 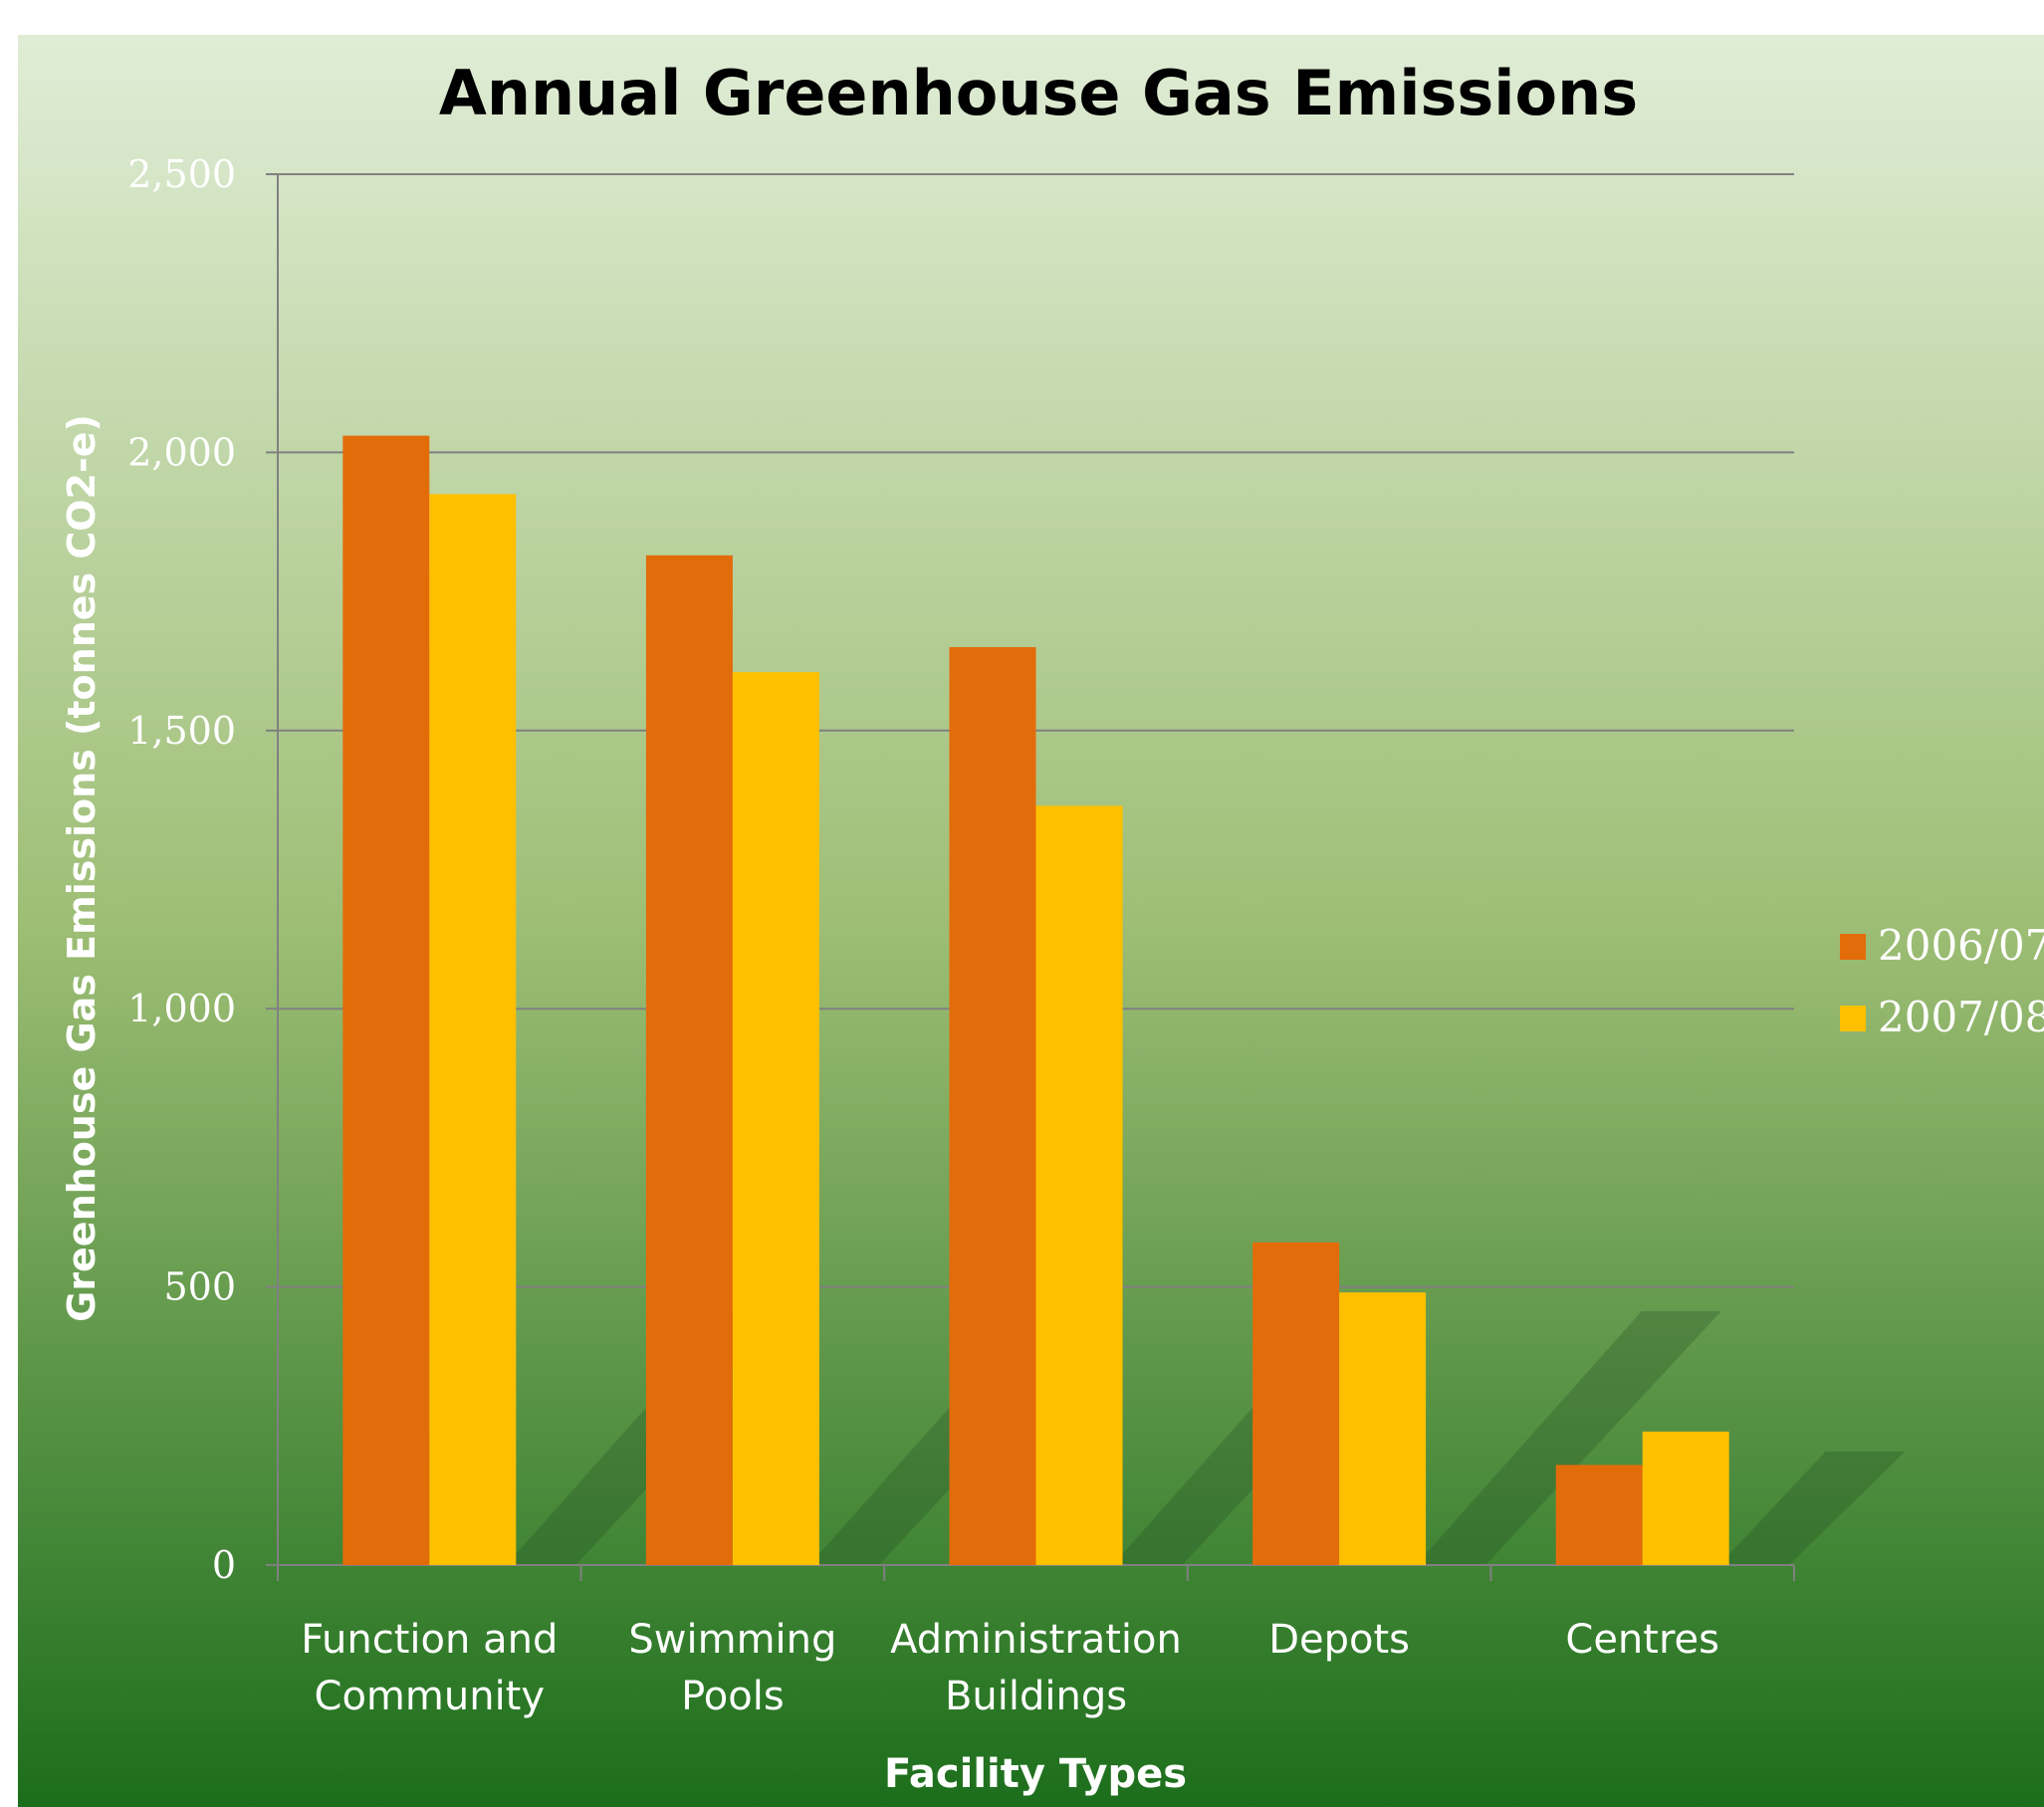 I want to click on x-tick-label: Buildings, so click(x=1036, y=1696).